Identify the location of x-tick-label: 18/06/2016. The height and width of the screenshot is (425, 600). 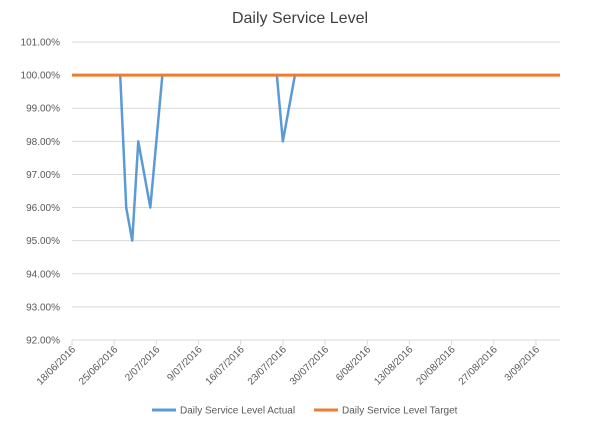
(56, 365).